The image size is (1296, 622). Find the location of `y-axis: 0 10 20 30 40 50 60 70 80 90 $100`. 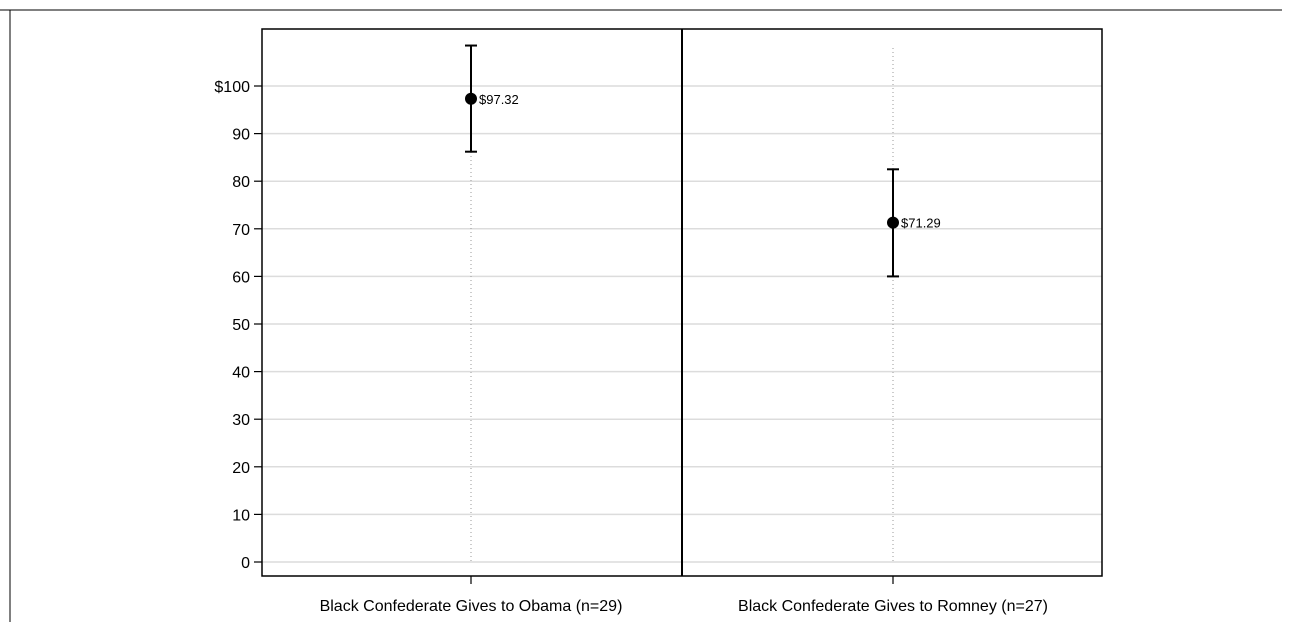

y-axis: 0 10 20 30 40 50 60 70 80 90 $100 is located at coordinates (238, 325).